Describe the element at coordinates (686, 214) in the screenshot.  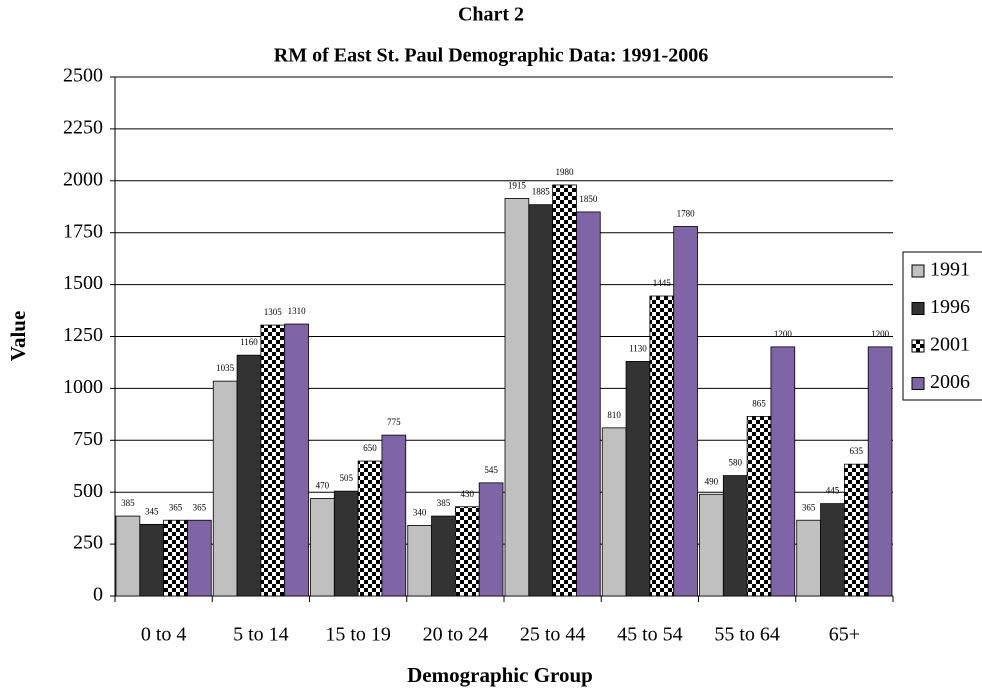
I see `value-label: 1780` at that location.